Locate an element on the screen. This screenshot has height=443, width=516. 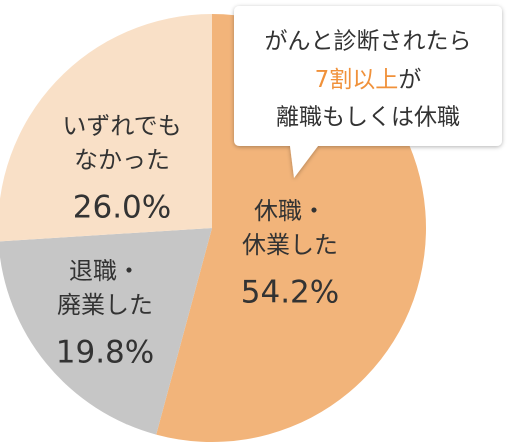
annotation-line: 離職もしくは休職 is located at coordinates (368, 118).